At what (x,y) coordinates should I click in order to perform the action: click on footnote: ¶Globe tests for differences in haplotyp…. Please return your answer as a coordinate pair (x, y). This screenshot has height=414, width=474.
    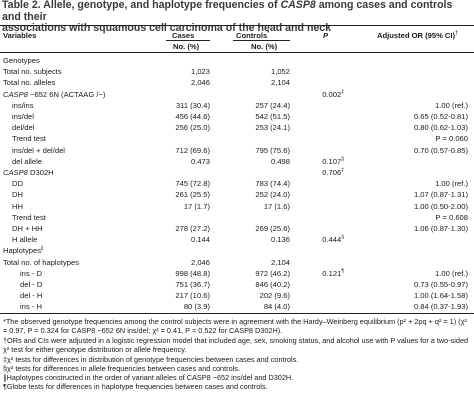
    Looking at the image, I should click on (135, 386).